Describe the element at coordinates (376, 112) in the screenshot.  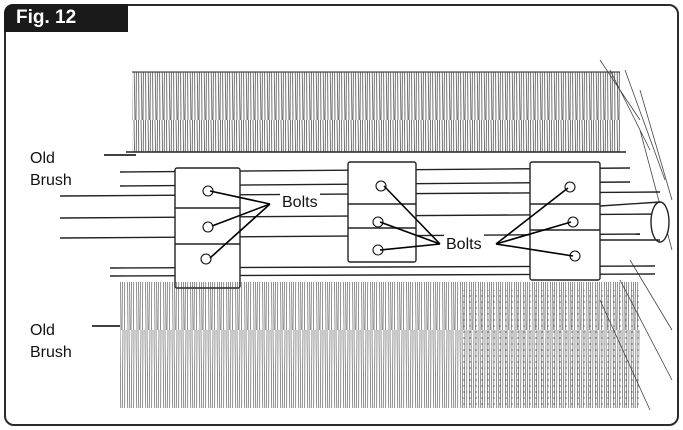
I see `old-brush-top-bristles` at that location.